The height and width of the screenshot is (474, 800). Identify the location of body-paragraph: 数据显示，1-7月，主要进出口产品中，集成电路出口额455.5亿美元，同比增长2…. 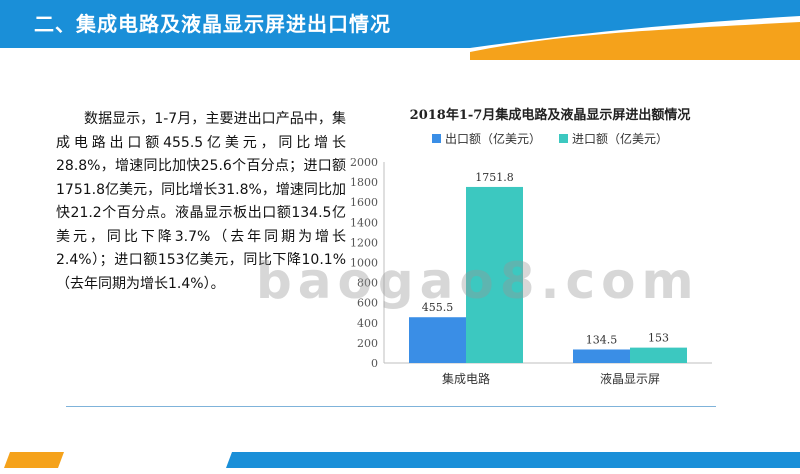
(201, 201).